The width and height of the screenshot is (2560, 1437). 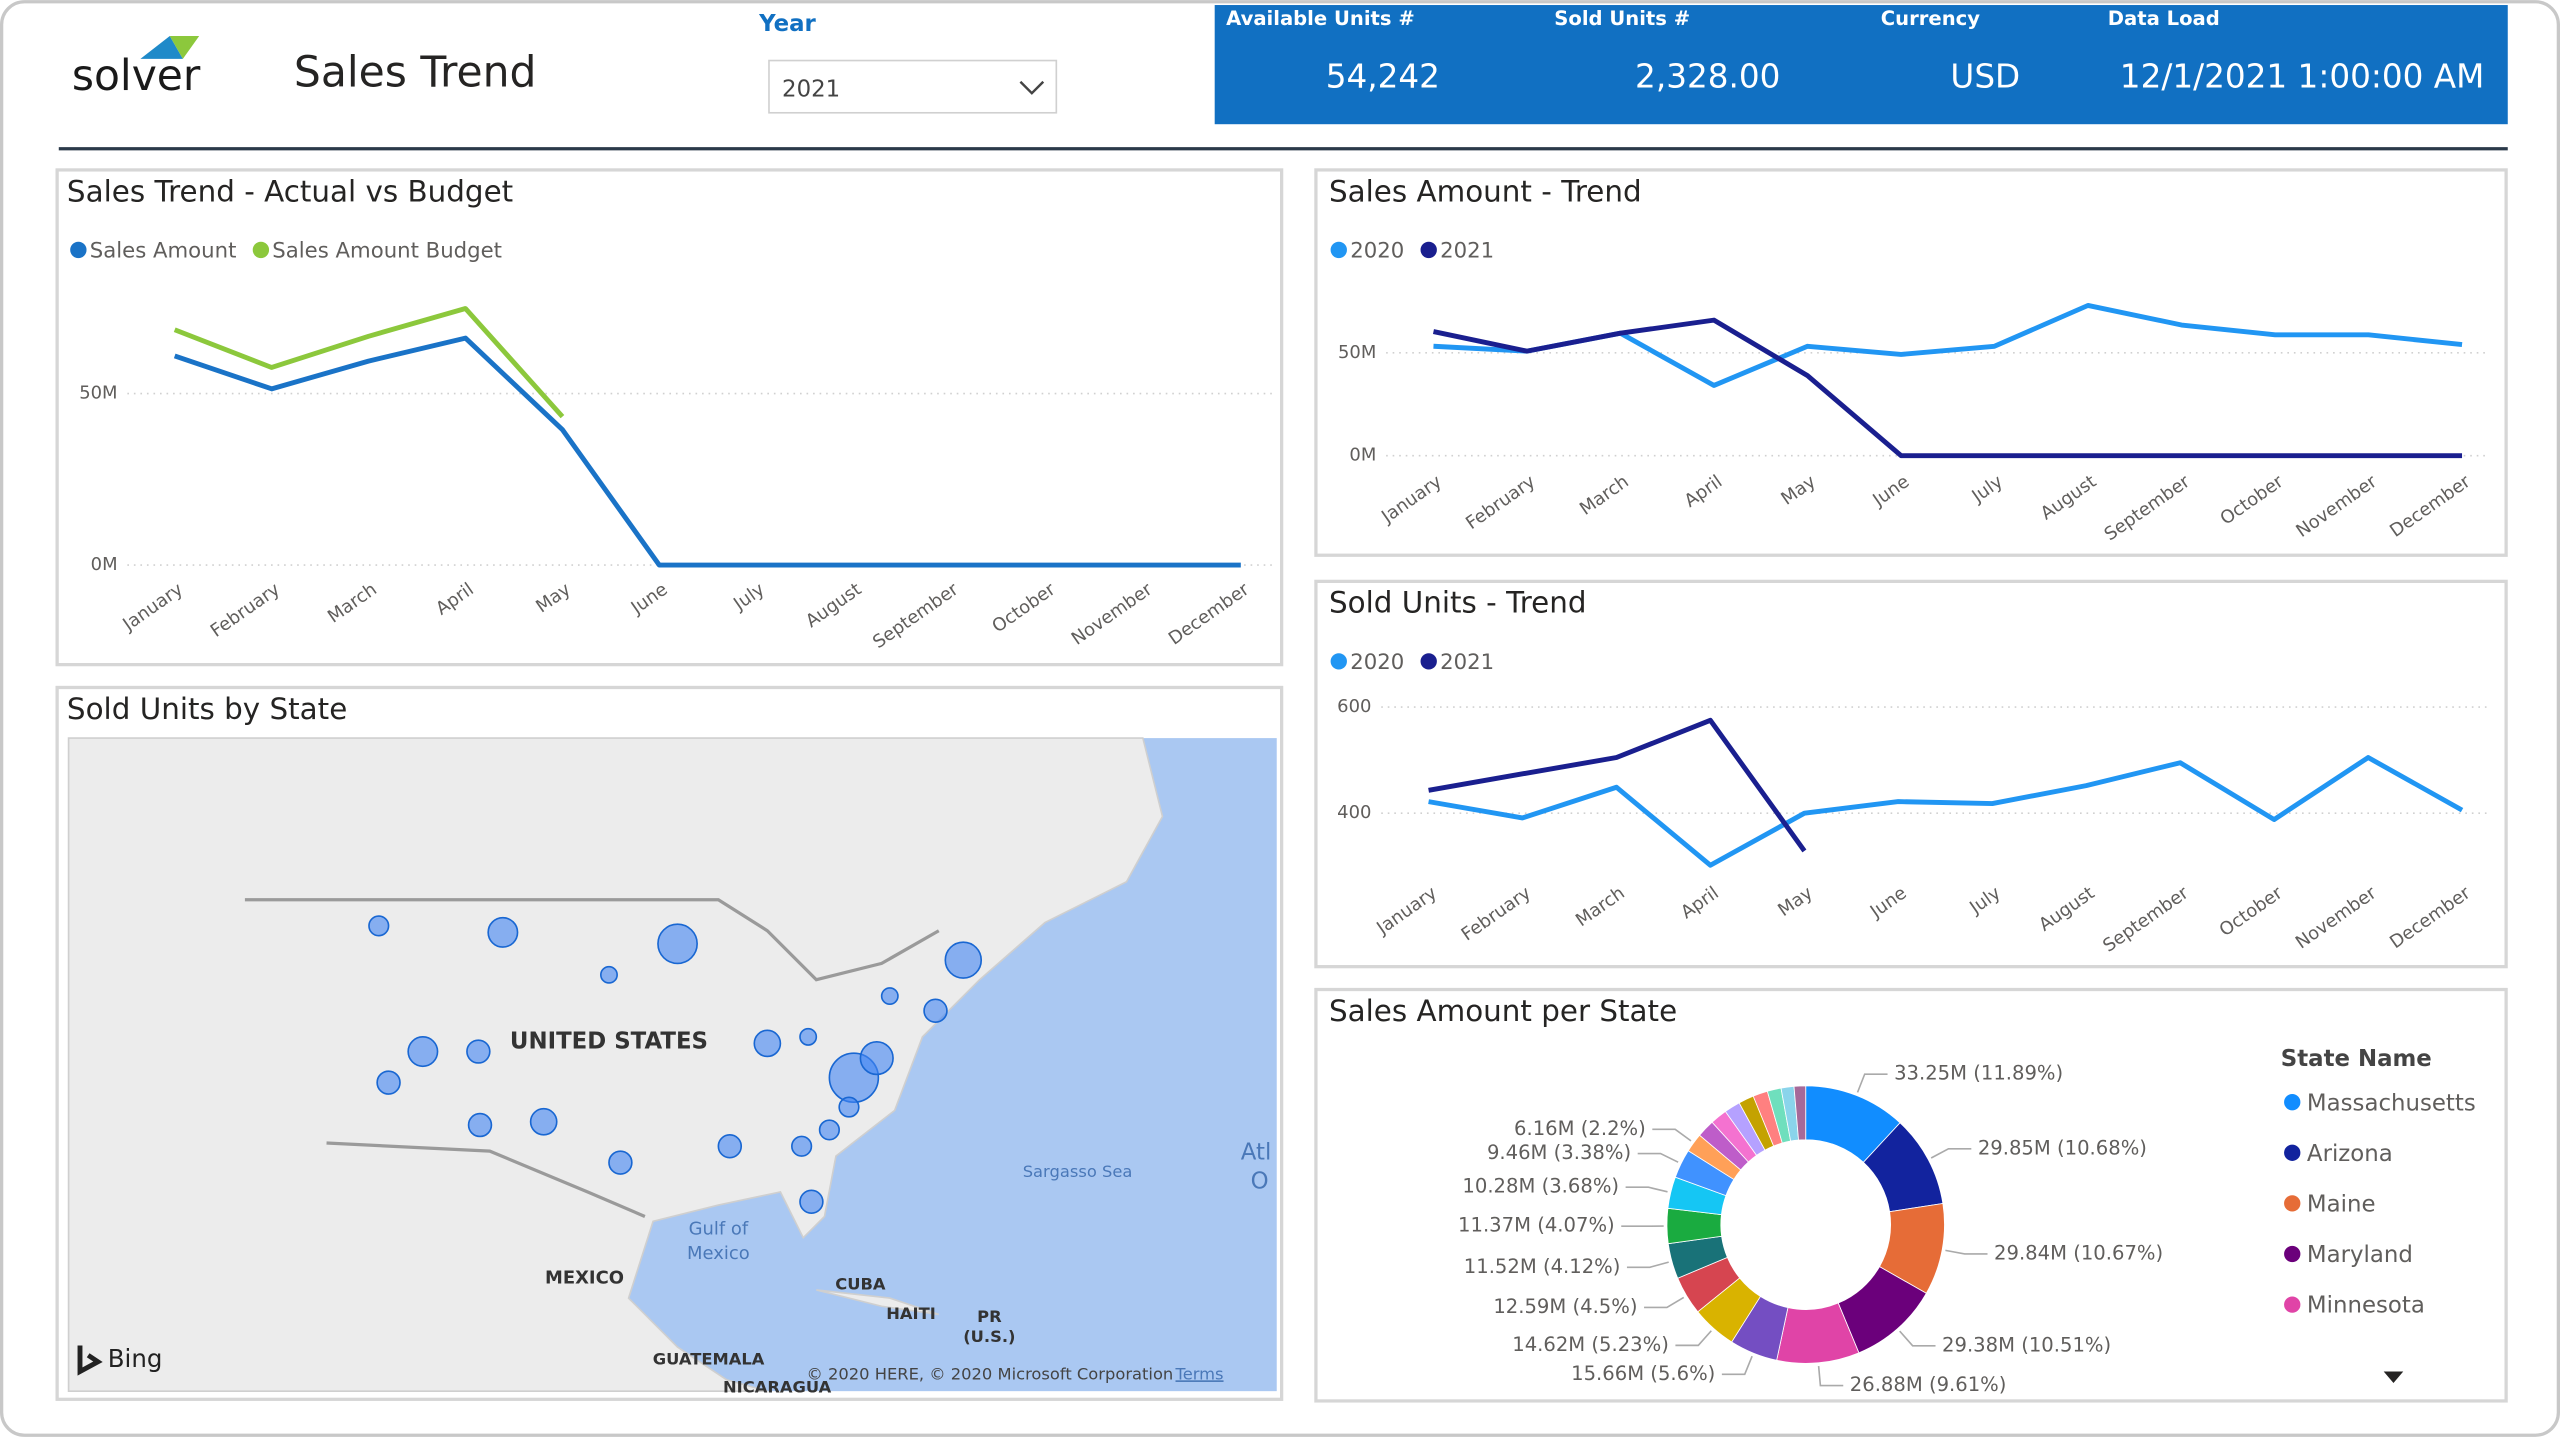 I want to click on kpi-label: Sold Units #, so click(x=1622, y=18).